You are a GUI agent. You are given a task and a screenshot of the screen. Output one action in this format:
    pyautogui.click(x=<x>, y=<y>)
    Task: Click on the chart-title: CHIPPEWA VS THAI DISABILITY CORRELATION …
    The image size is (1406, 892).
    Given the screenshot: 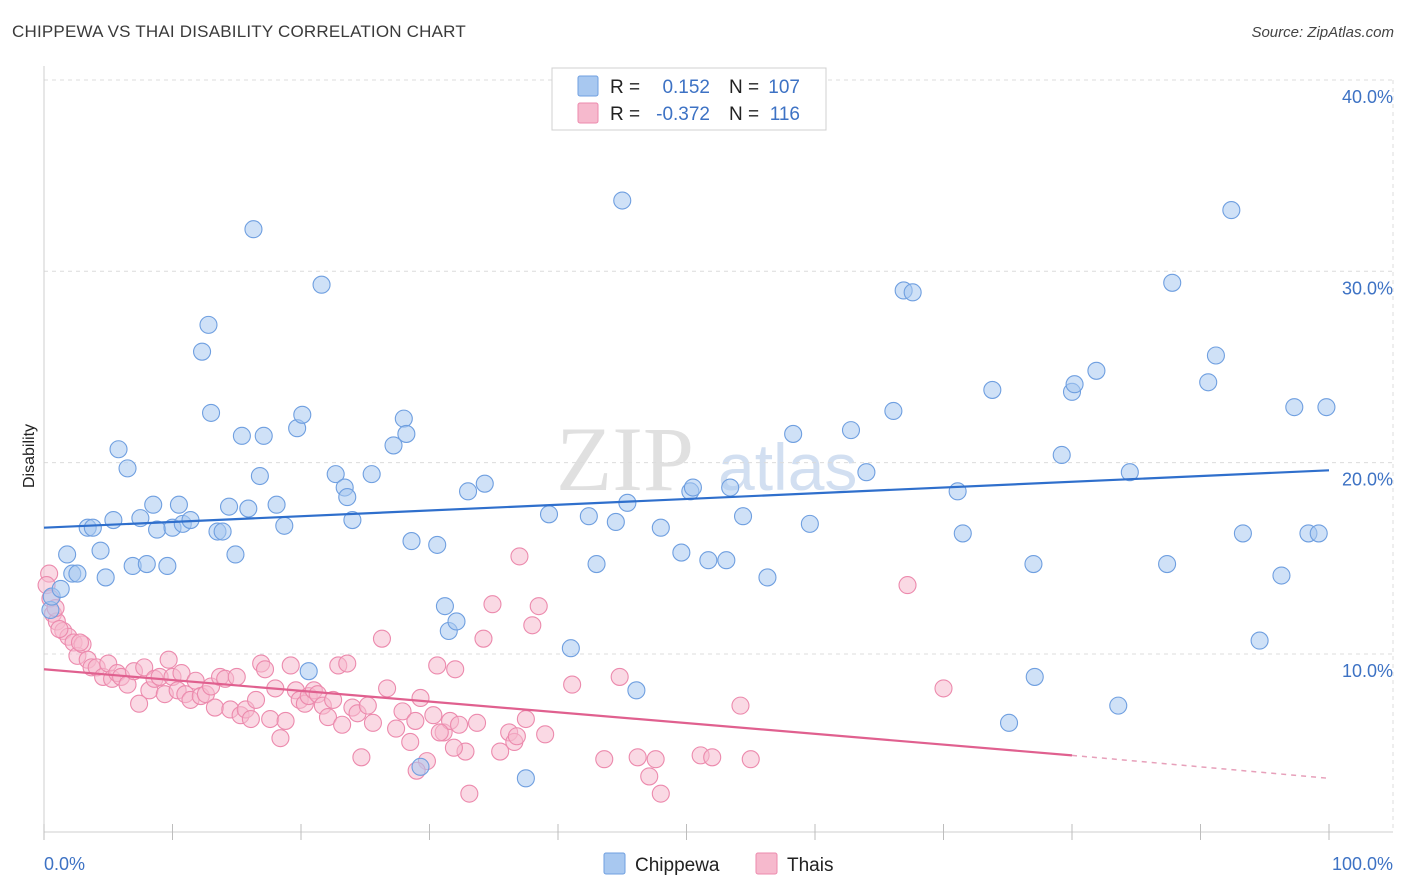 What is the action you would take?
    pyautogui.click(x=239, y=31)
    